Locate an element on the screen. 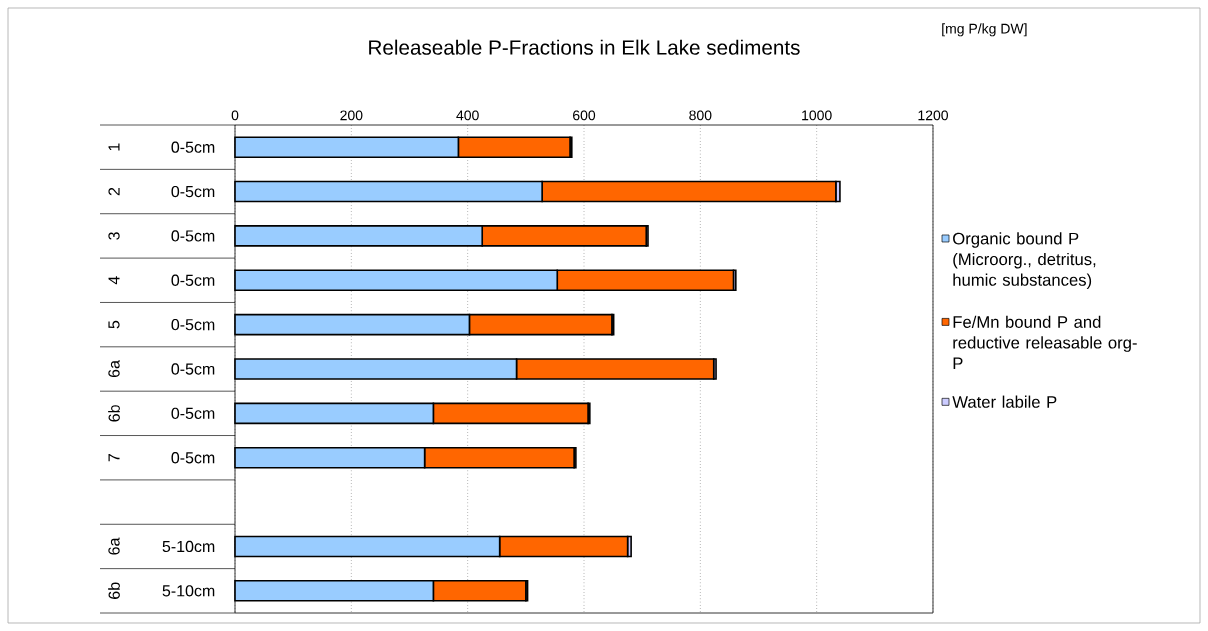 The width and height of the screenshot is (1208, 631). legend-label: Organic bound P (Microorg., detritus, humic substances) is located at coordinates (1024, 261).